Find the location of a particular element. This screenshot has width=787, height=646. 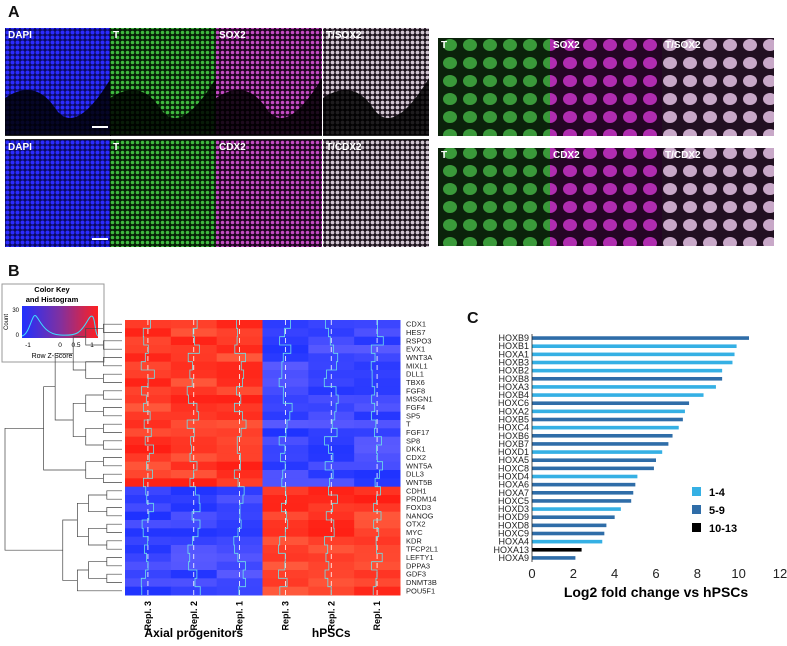

key-xtick: 1 is located at coordinates (92, 345).